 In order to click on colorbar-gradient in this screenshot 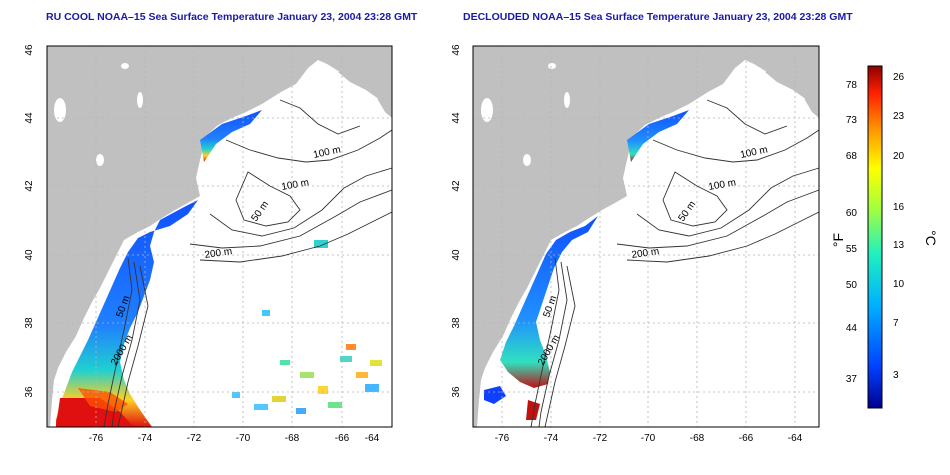, I will do `click(875, 237)`.